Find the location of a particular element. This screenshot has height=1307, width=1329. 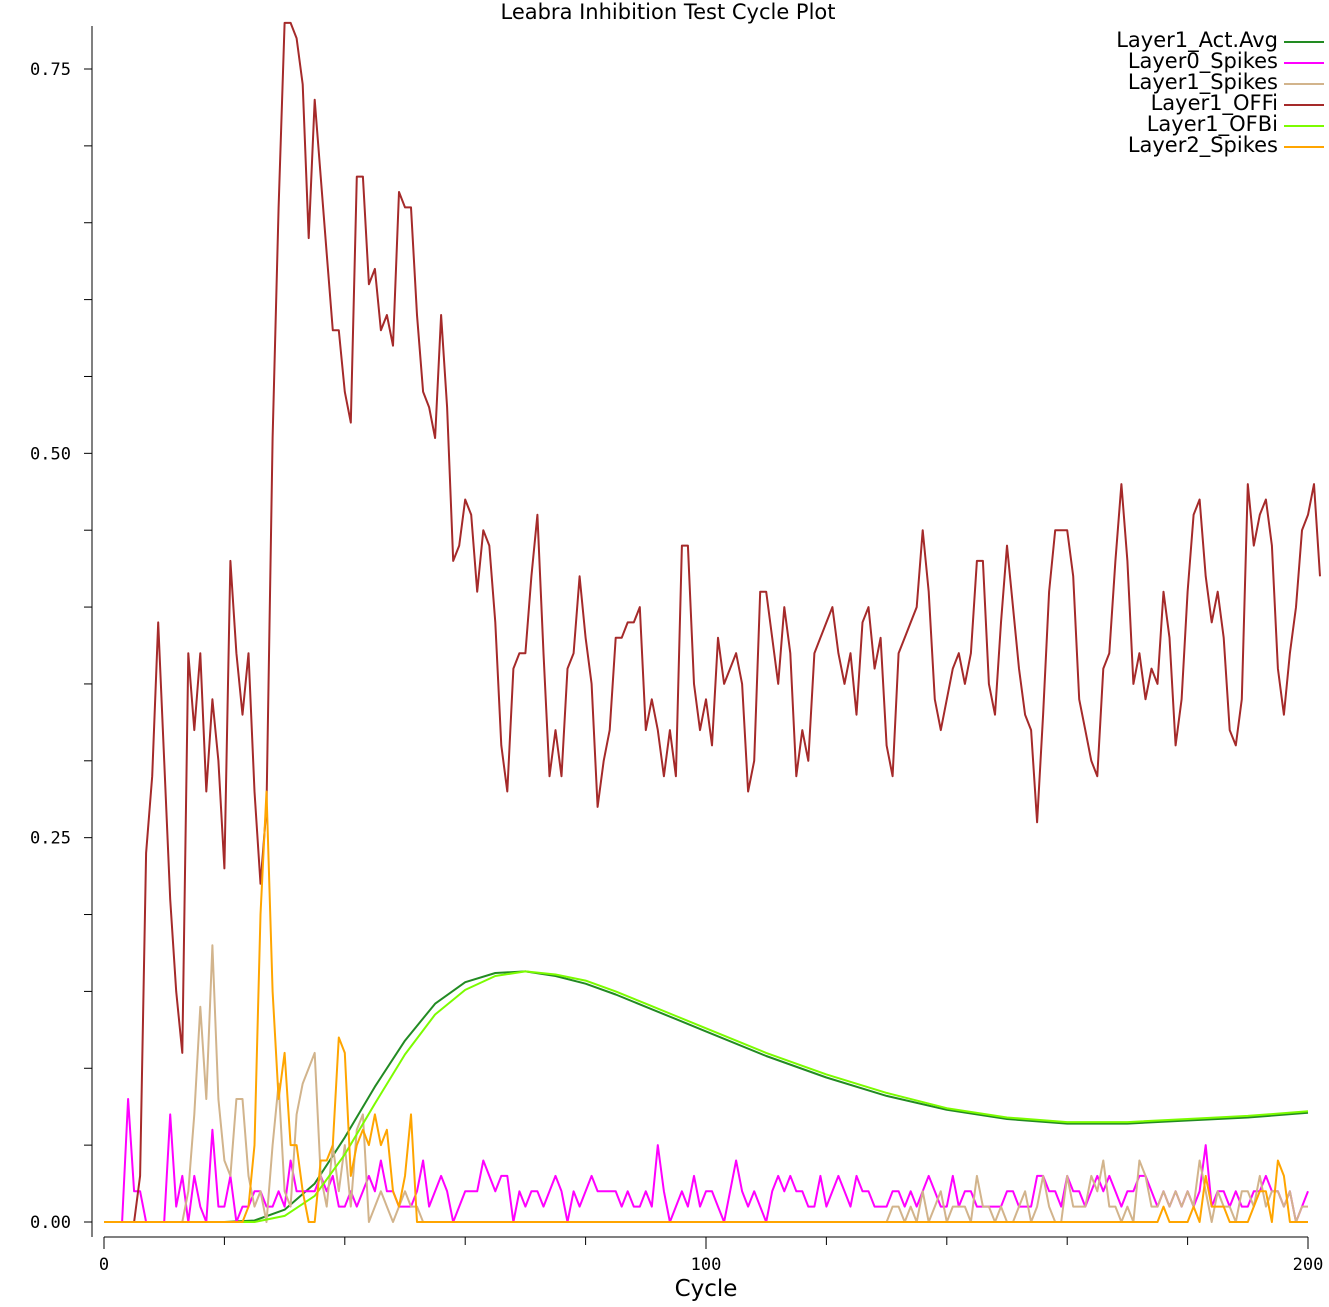

y-tick-label: 0.25 is located at coordinates (50, 839).